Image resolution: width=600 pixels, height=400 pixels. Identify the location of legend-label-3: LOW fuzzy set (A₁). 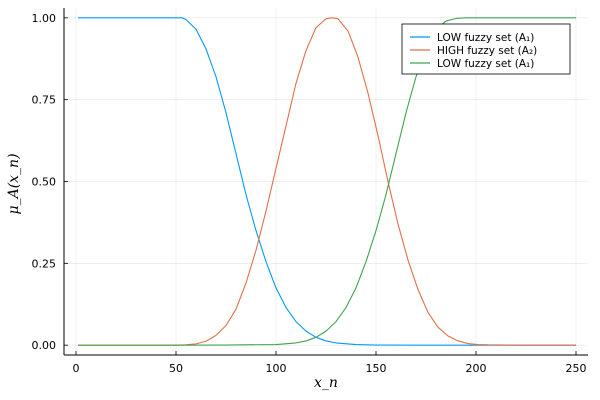
(485, 64).